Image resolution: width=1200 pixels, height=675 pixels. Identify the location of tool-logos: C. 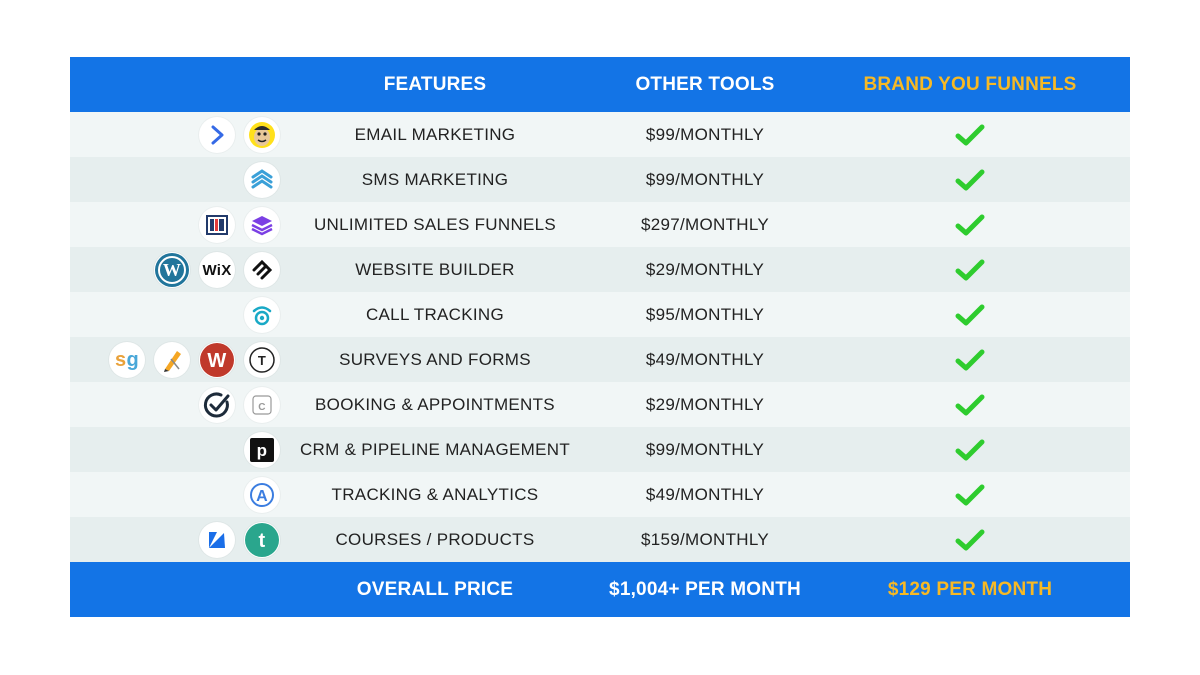
(239, 404).